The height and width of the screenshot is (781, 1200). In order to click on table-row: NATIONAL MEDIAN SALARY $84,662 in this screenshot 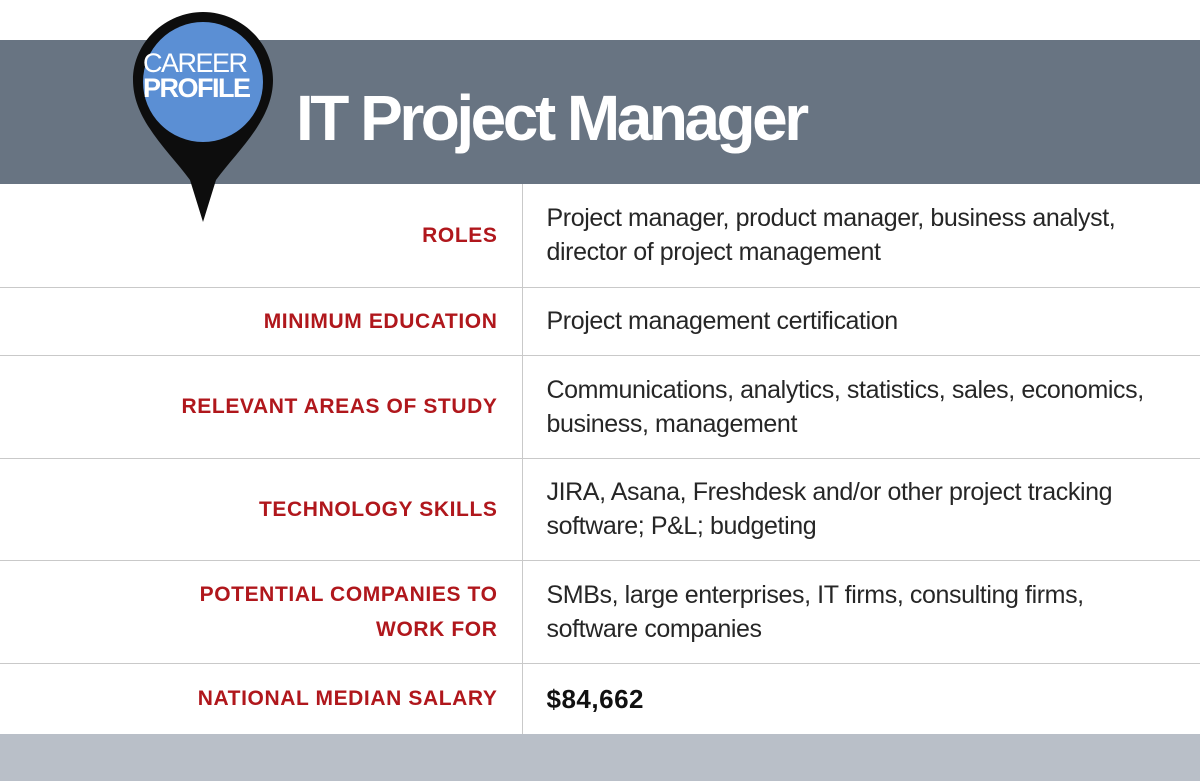, I will do `click(600, 698)`.